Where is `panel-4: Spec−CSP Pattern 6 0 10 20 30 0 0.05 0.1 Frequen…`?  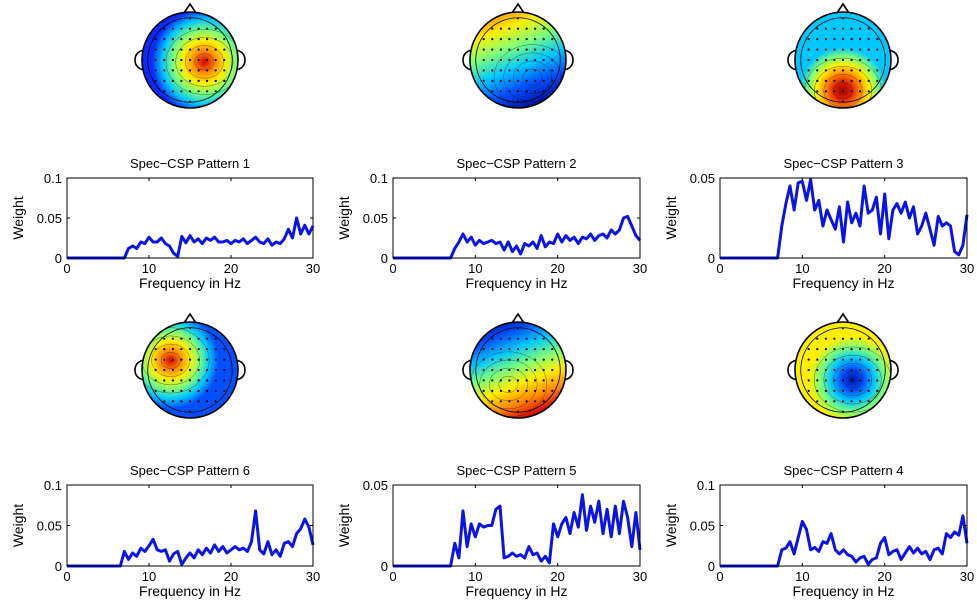 panel-4: Spec−CSP Pattern 6 0 10 20 30 0 0.05 0.1 Frequen… is located at coordinates (165, 456).